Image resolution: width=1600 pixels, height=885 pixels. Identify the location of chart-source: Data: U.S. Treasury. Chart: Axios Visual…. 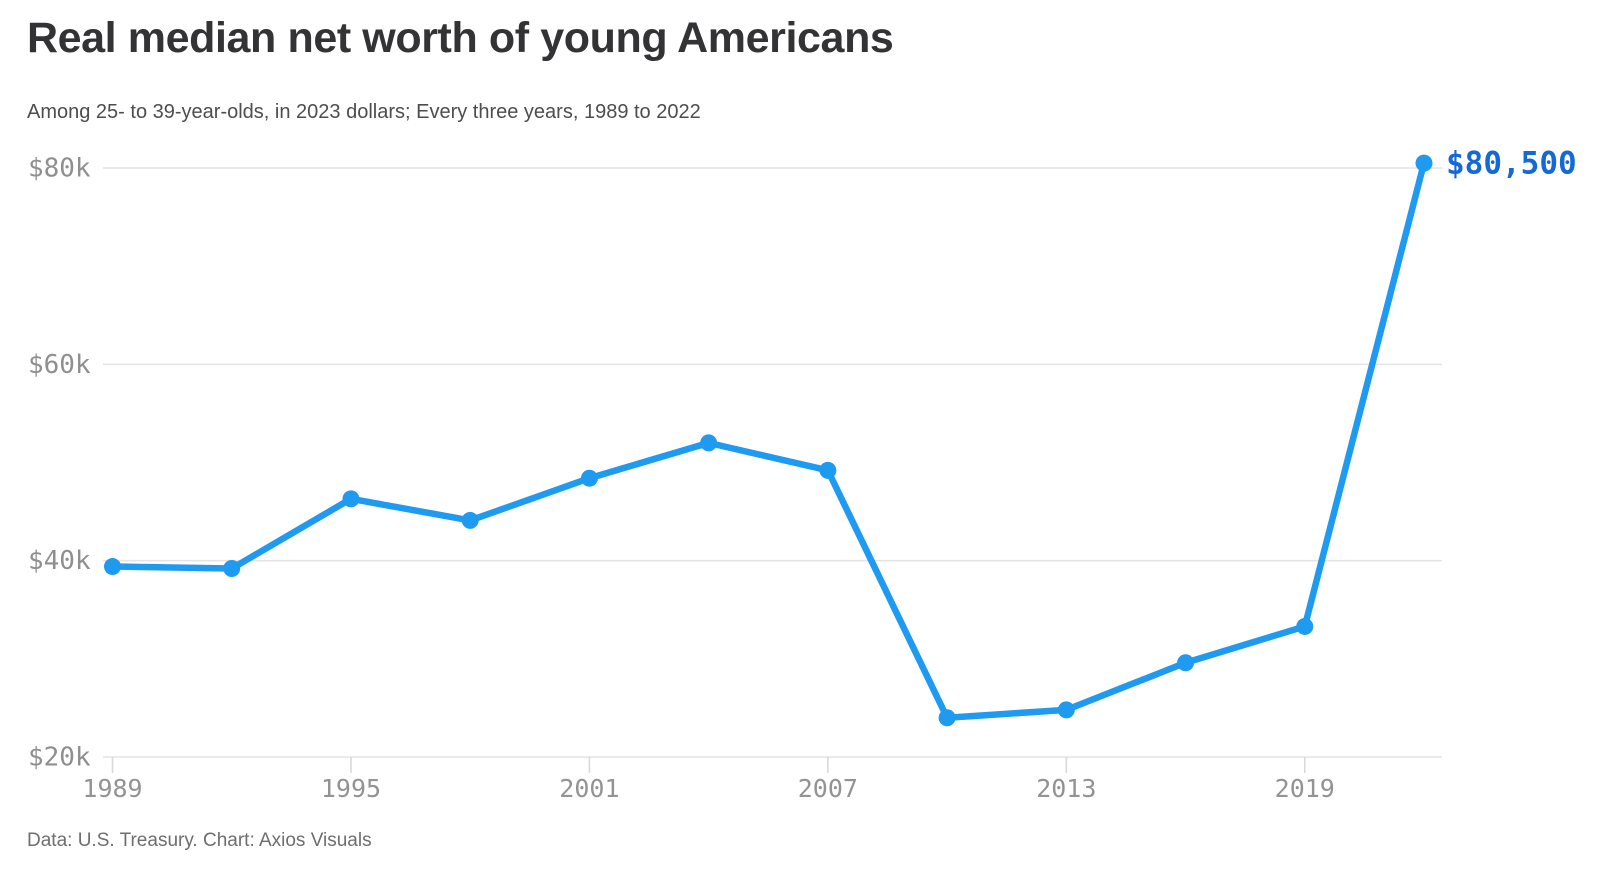
(199, 840).